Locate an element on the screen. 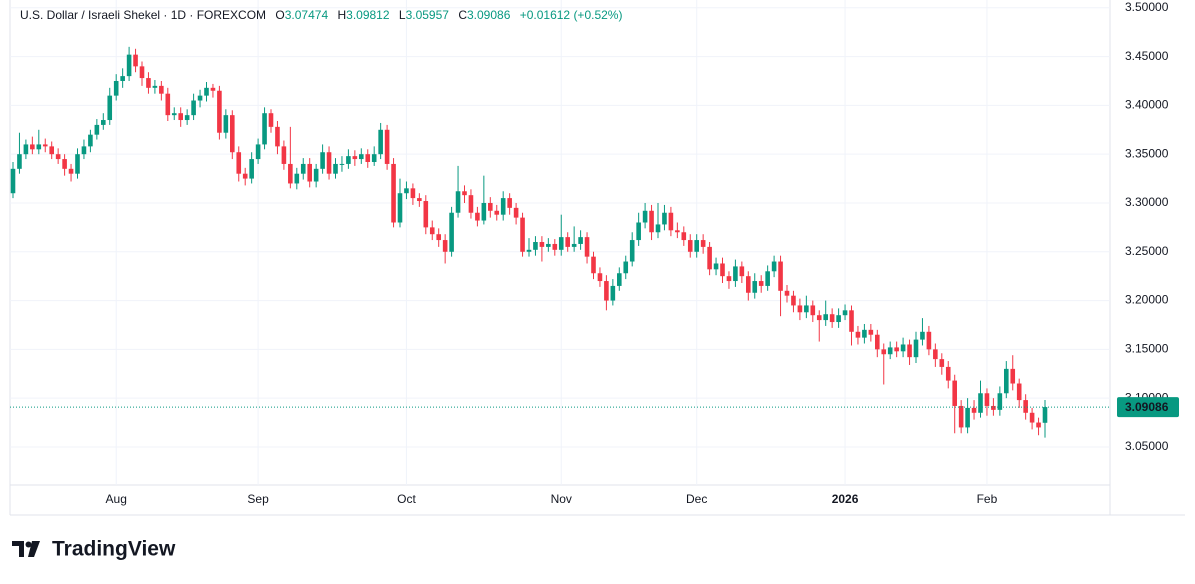 The image size is (1195, 584). x-tick-label: Feb is located at coordinates (987, 499).